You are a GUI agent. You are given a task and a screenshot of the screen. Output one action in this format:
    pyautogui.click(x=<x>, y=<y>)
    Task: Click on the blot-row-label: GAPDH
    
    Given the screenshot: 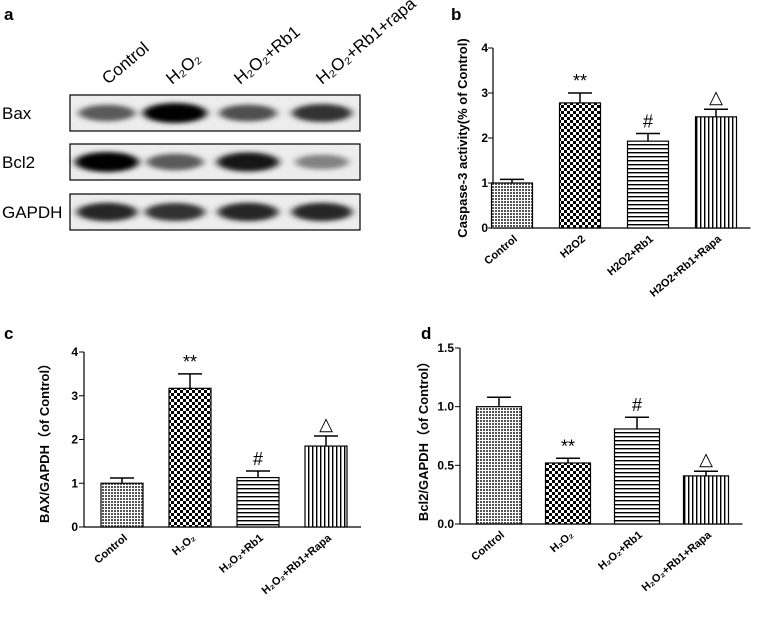 What is the action you would take?
    pyautogui.click(x=32, y=212)
    